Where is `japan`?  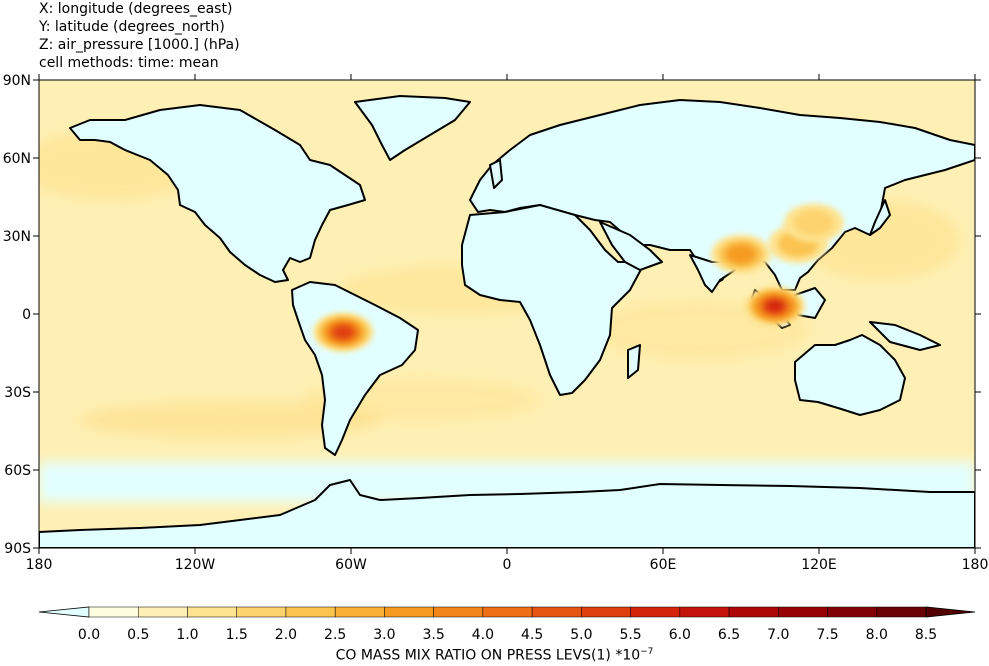 japan is located at coordinates (880, 217).